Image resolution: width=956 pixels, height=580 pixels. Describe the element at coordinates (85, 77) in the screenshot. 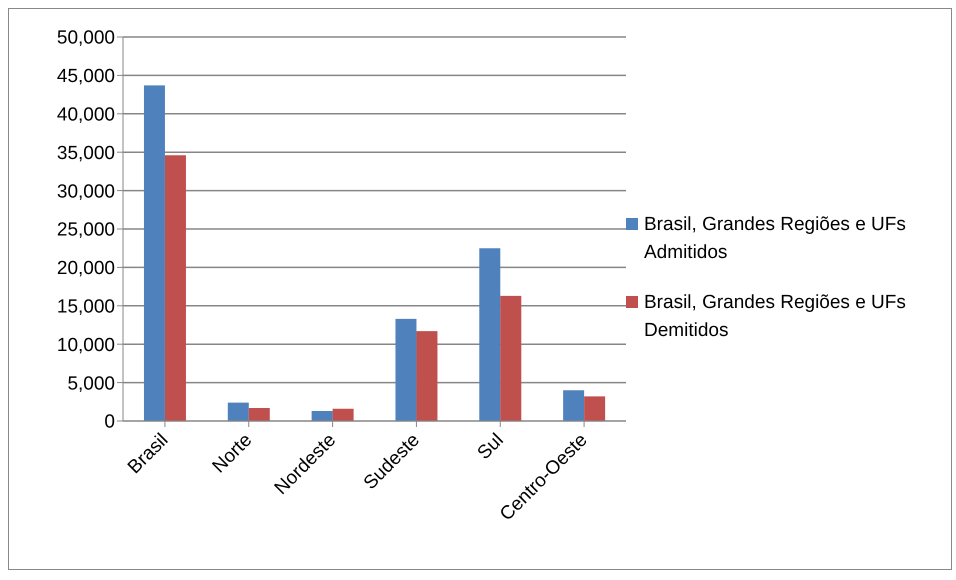

I see `y-tick-label: 45,000` at that location.